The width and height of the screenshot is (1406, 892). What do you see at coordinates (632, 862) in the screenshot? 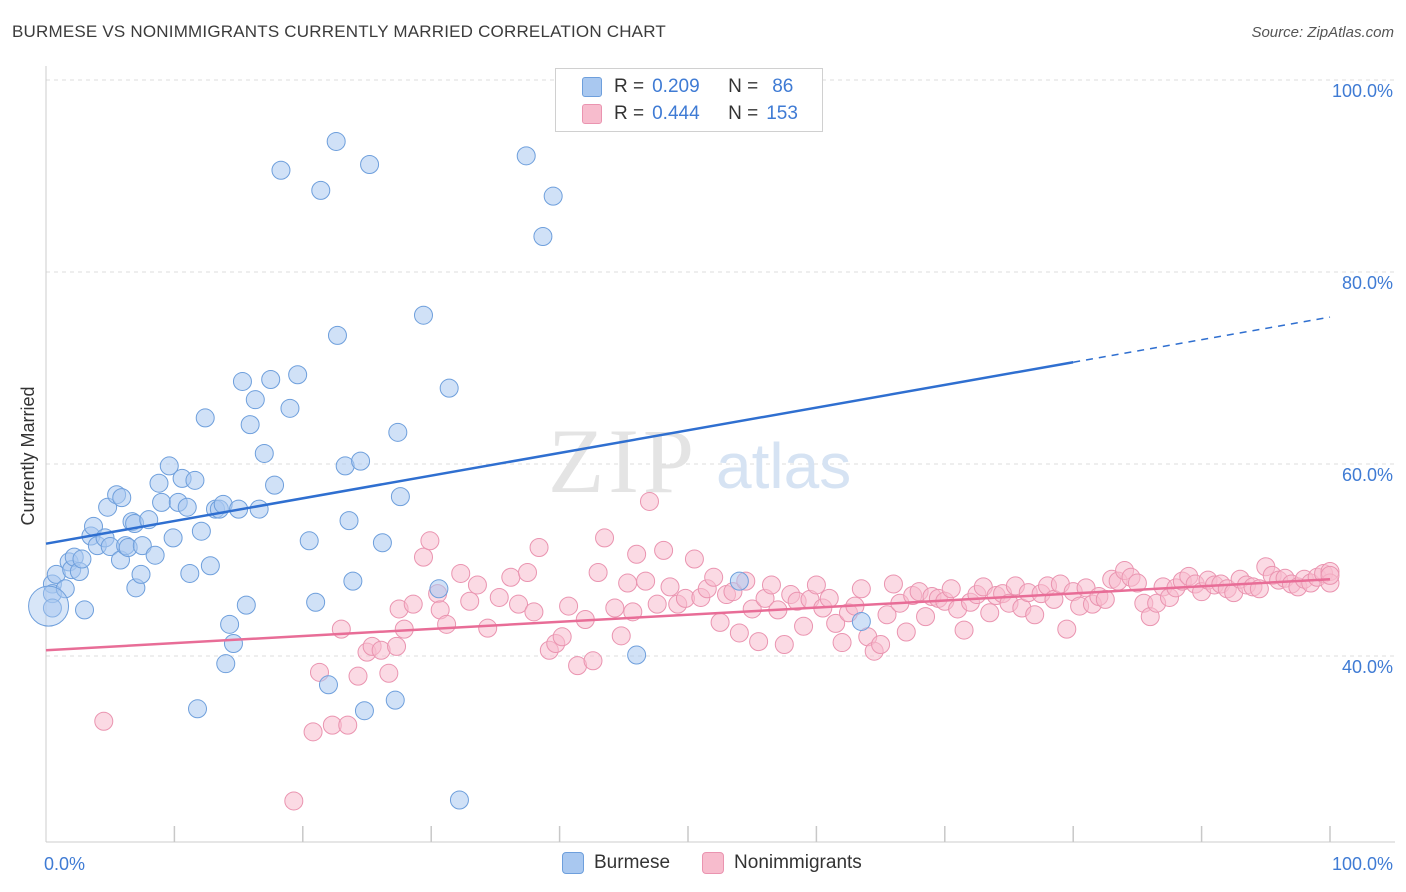
I see `legend-label-burmese: Burmese` at bounding box center [632, 862].